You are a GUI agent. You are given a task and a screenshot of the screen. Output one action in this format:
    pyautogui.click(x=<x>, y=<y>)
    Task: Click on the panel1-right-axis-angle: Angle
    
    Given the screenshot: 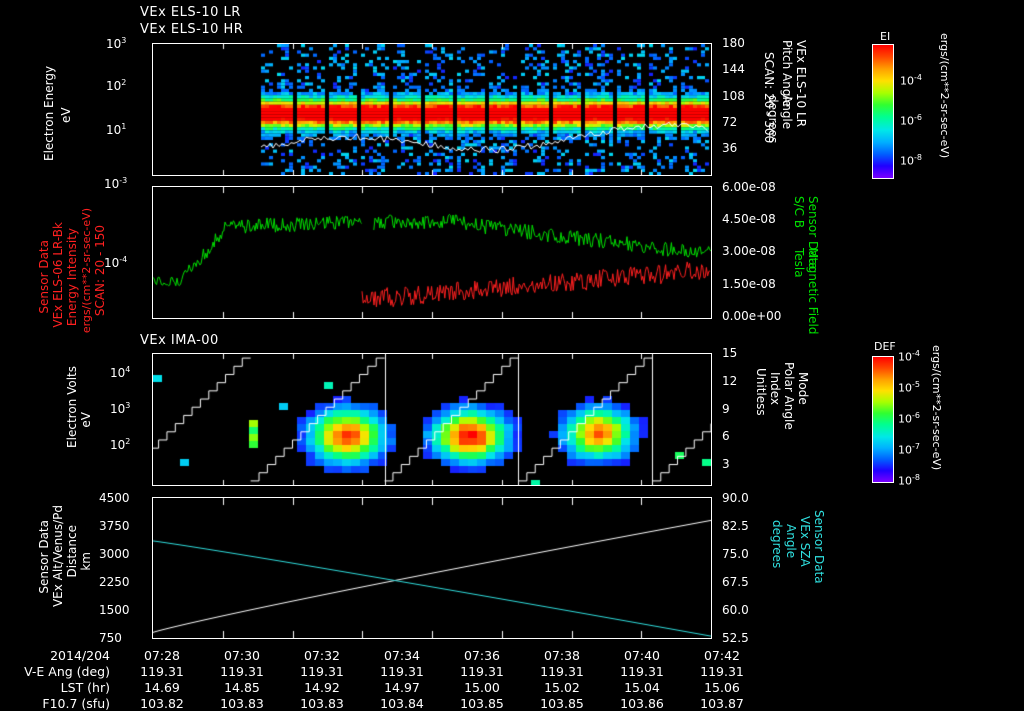 What is the action you would take?
    pyautogui.click(x=787, y=112)
    